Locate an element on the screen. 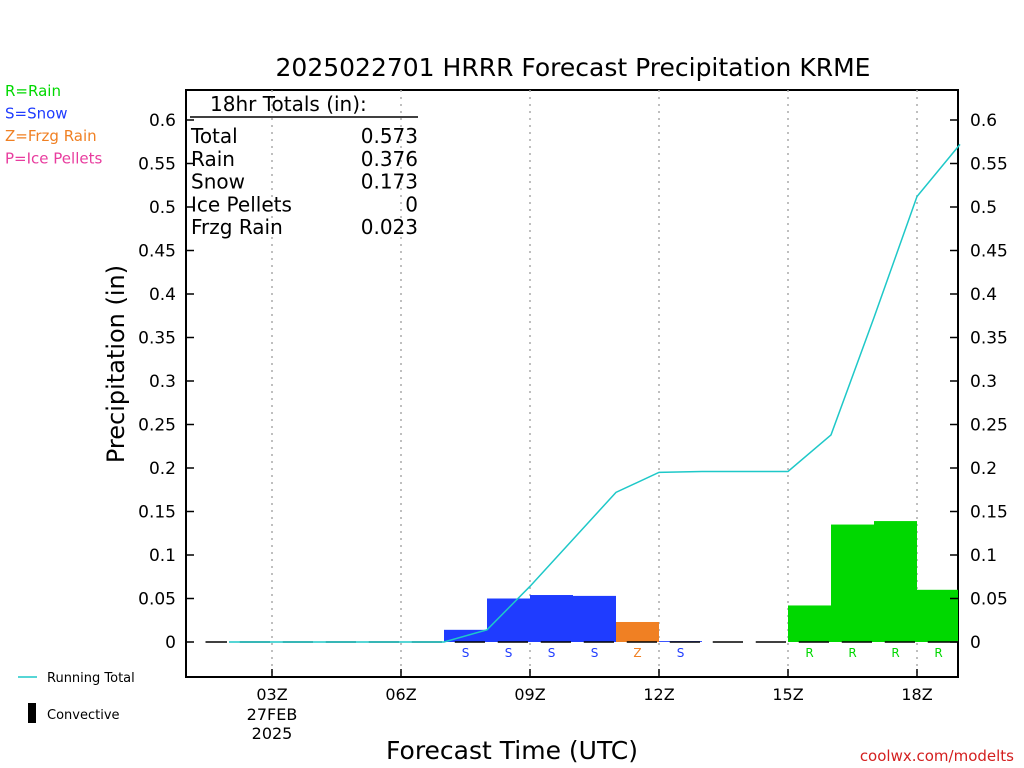 The image size is (1024, 768). y-tick-label-left: 0.45 is located at coordinates (157, 252).